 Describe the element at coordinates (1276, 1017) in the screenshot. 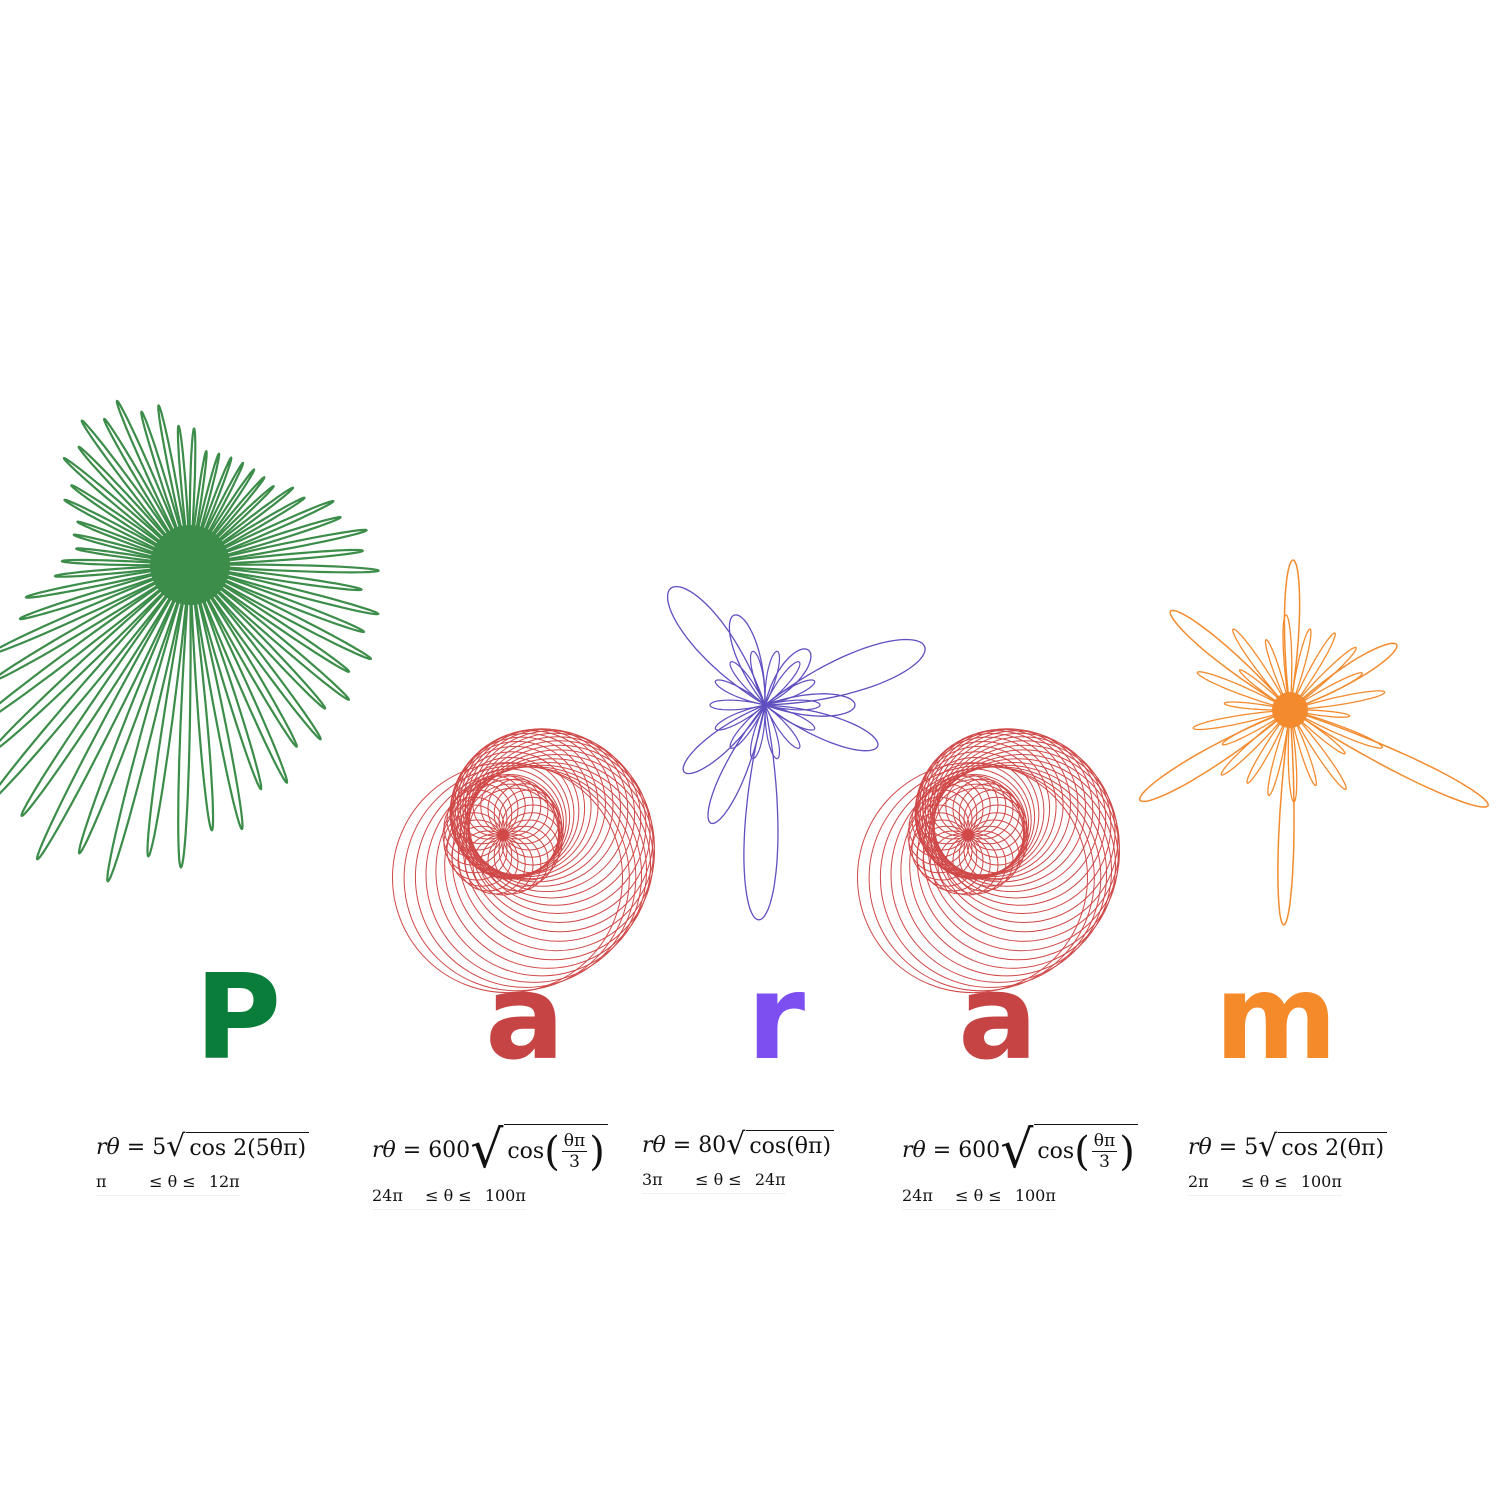

I see `letter-m: m` at that location.